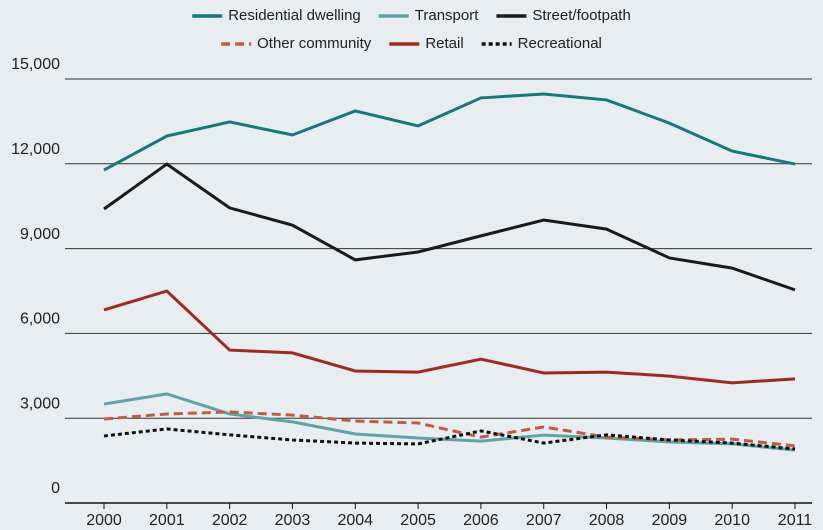  Describe the element at coordinates (670, 520) in the screenshot. I see `x-tick-label: 2009` at that location.